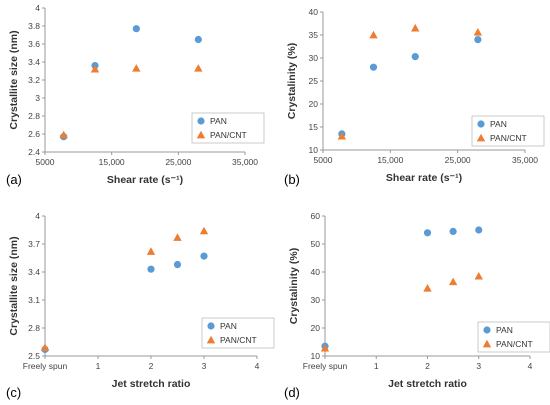 The width and height of the screenshot is (550, 405). Describe the element at coordinates (34, 244) in the screenshot. I see `y-tick-label: 3.7` at that location.